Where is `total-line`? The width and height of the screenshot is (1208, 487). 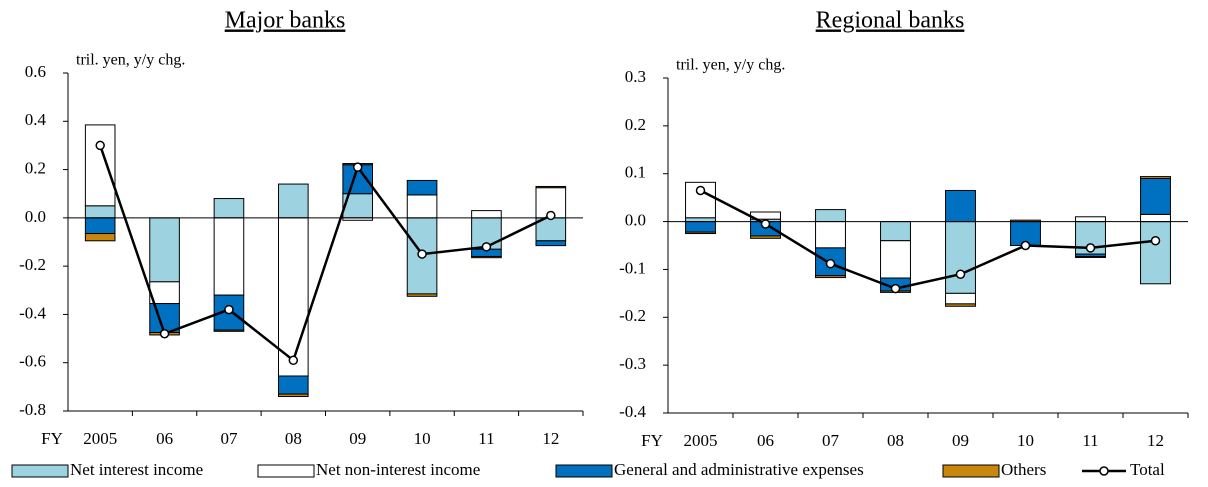 total-line is located at coordinates (927, 239).